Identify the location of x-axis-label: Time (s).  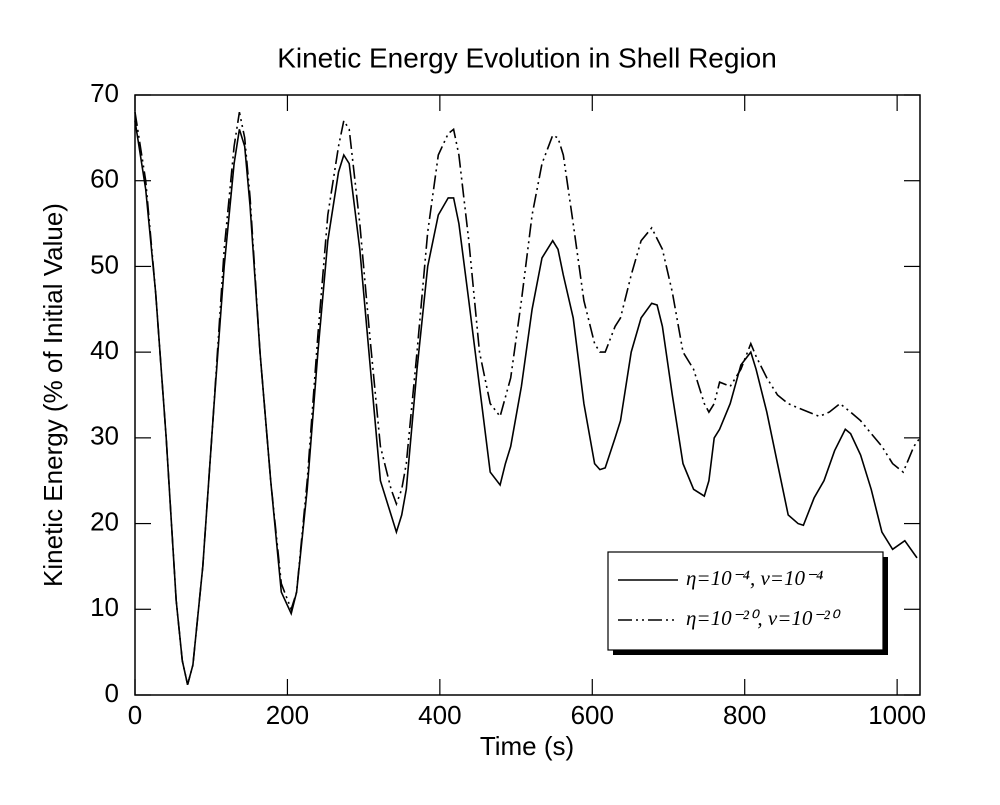
(527, 746).